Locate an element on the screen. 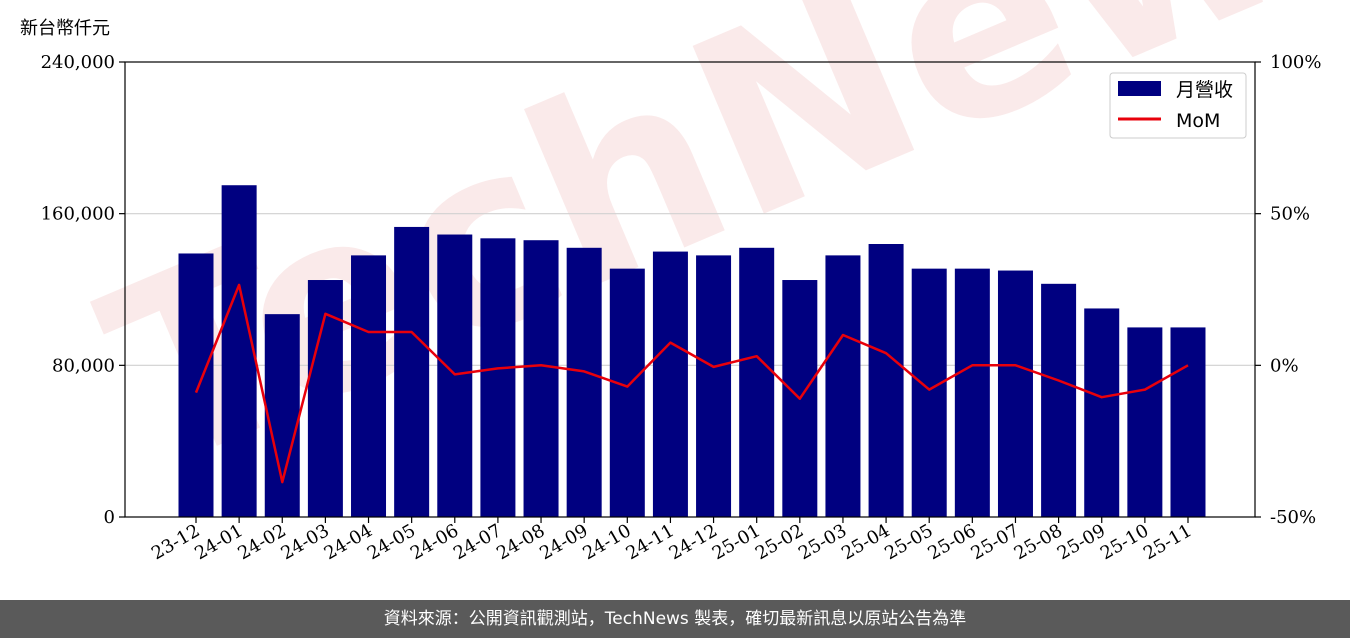  right-tick-label: 100% is located at coordinates (1295, 62).